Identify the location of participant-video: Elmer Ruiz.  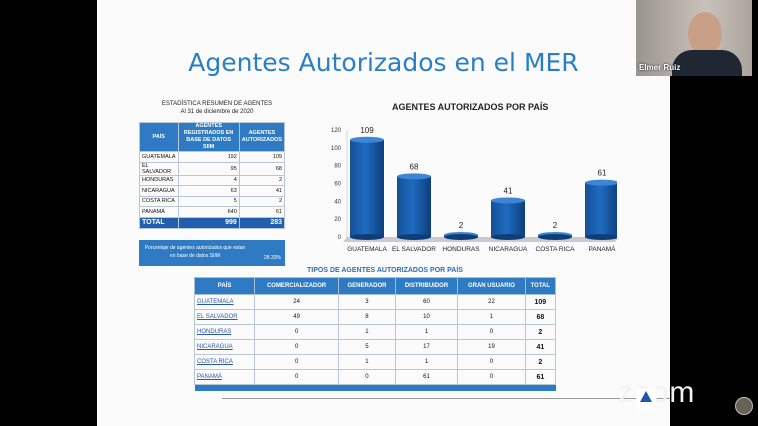
(694, 38).